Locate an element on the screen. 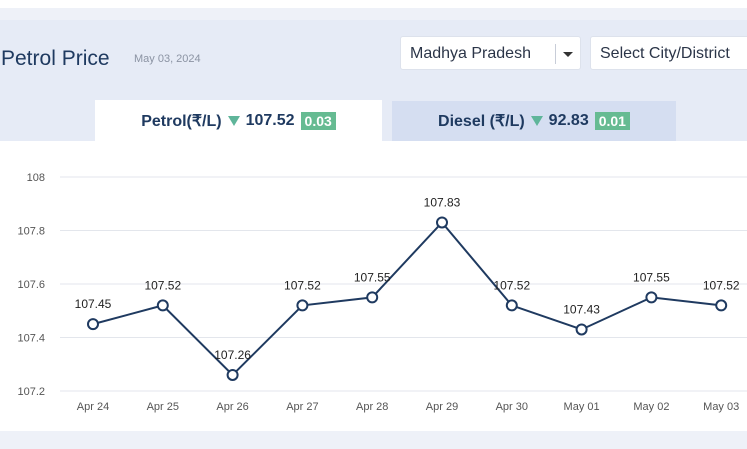 Image resolution: width=747 pixels, height=449 pixels. tab-petrol-label: Petrol(₹/L) is located at coordinates (181, 121).